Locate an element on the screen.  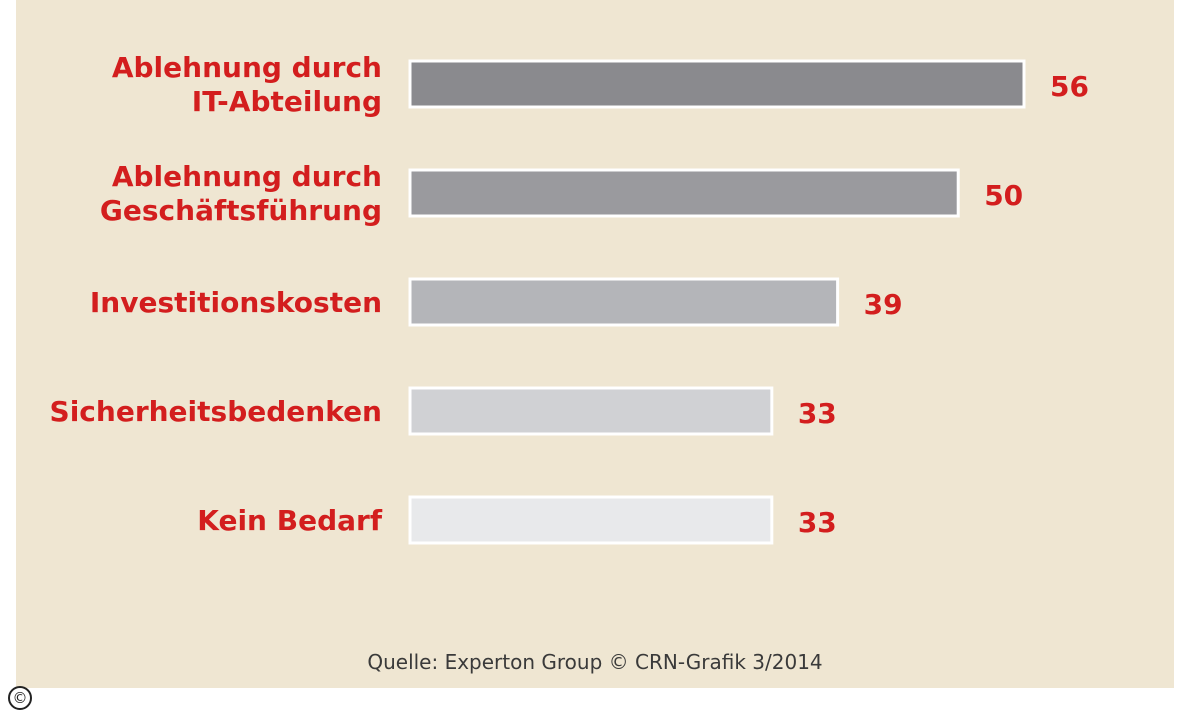
category-label-1: Ablehnung durch IT-Abteilung is located at coordinates (247, 84).